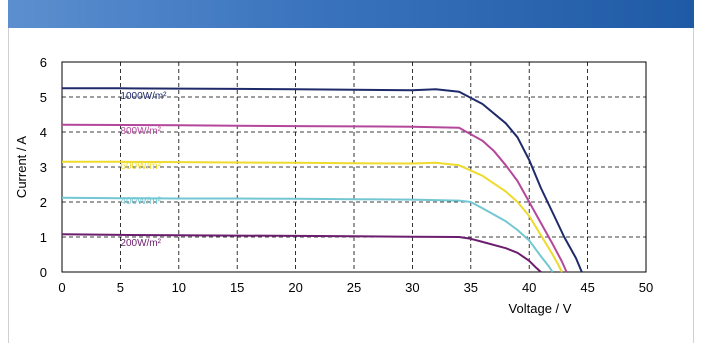 This screenshot has height=343, width=709. Describe the element at coordinates (43, 202) in the screenshot. I see `y-tick-label: 2` at that location.